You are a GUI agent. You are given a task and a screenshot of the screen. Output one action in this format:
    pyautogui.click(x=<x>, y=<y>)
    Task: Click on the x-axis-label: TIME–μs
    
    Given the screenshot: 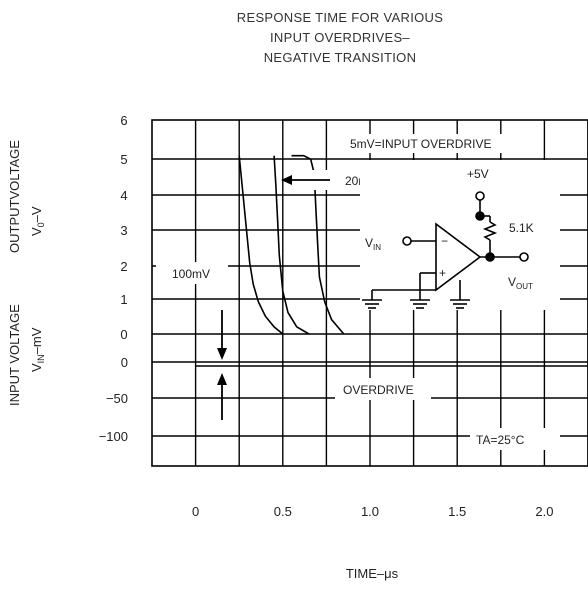 What is the action you would take?
    pyautogui.click(x=372, y=573)
    